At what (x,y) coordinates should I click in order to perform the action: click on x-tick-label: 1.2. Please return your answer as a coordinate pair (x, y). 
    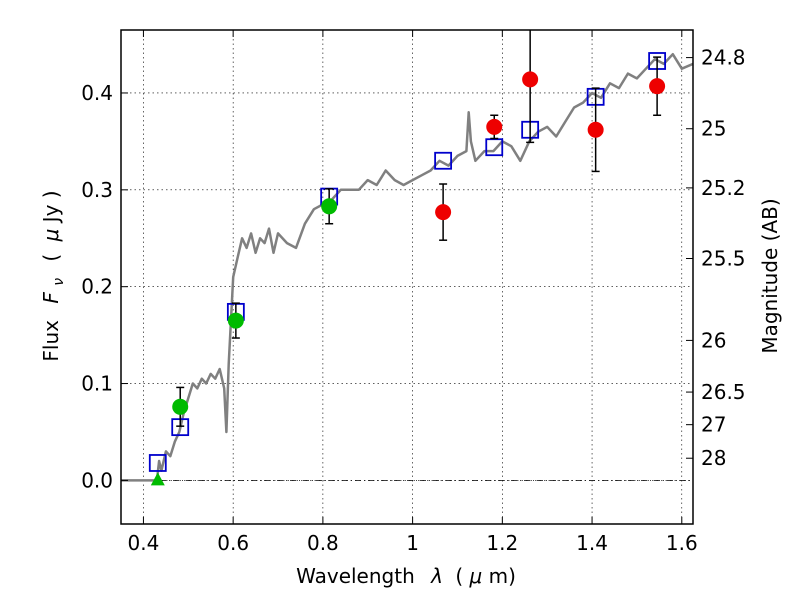
    Looking at the image, I should click on (502, 543).